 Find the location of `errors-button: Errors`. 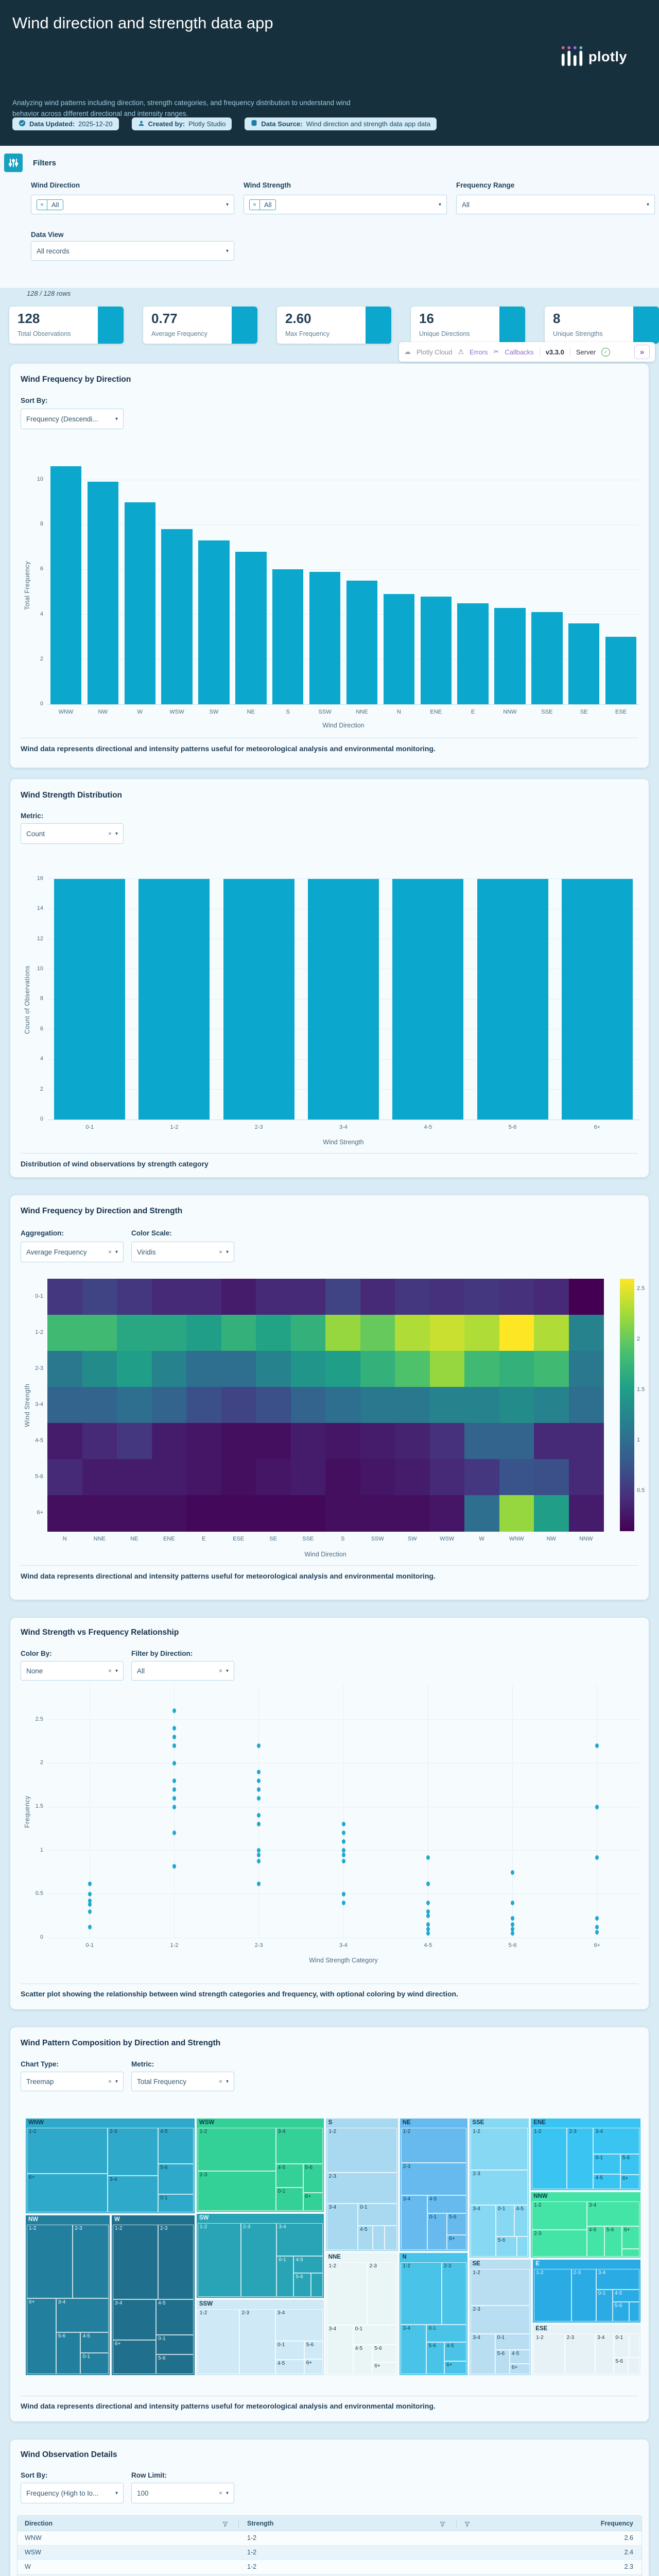

errors-button: Errors is located at coordinates (479, 352).